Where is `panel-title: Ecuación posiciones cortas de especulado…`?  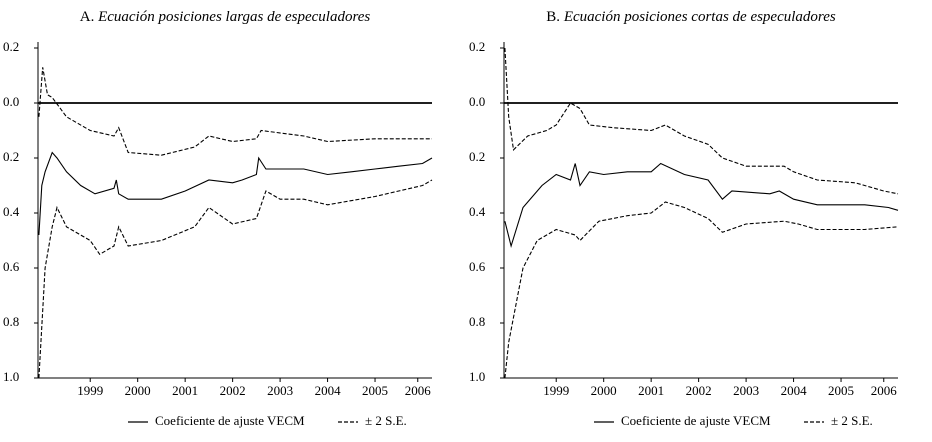 panel-title: Ecuación posiciones cortas de especulado… is located at coordinates (699, 17).